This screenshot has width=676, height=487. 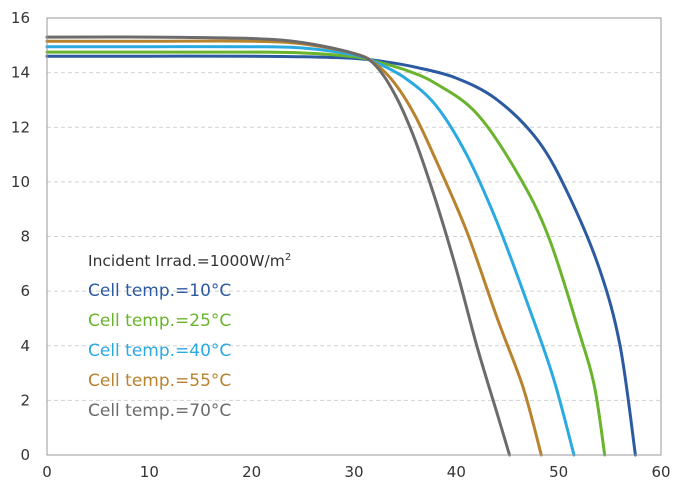 What do you see at coordinates (251, 472) in the screenshot?
I see `x-tick-label-2: 20` at bounding box center [251, 472].